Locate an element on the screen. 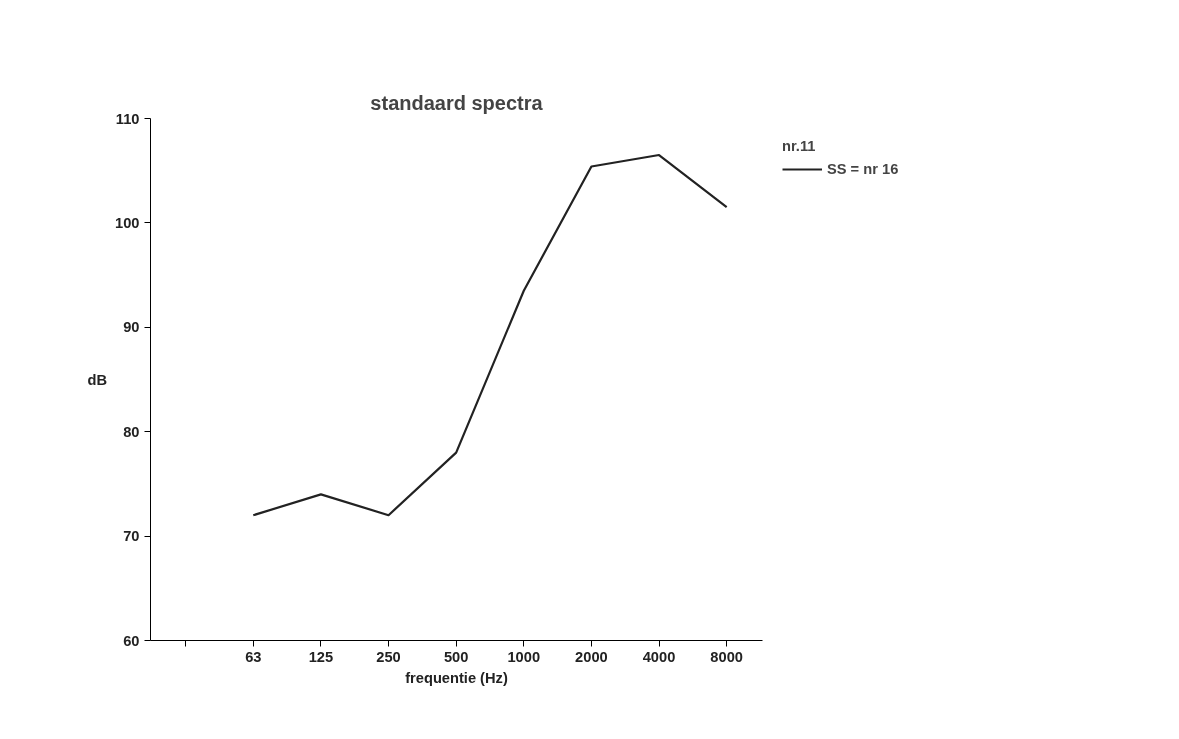 The image size is (1179, 739). x-tick-label: 4000 is located at coordinates (659, 656).